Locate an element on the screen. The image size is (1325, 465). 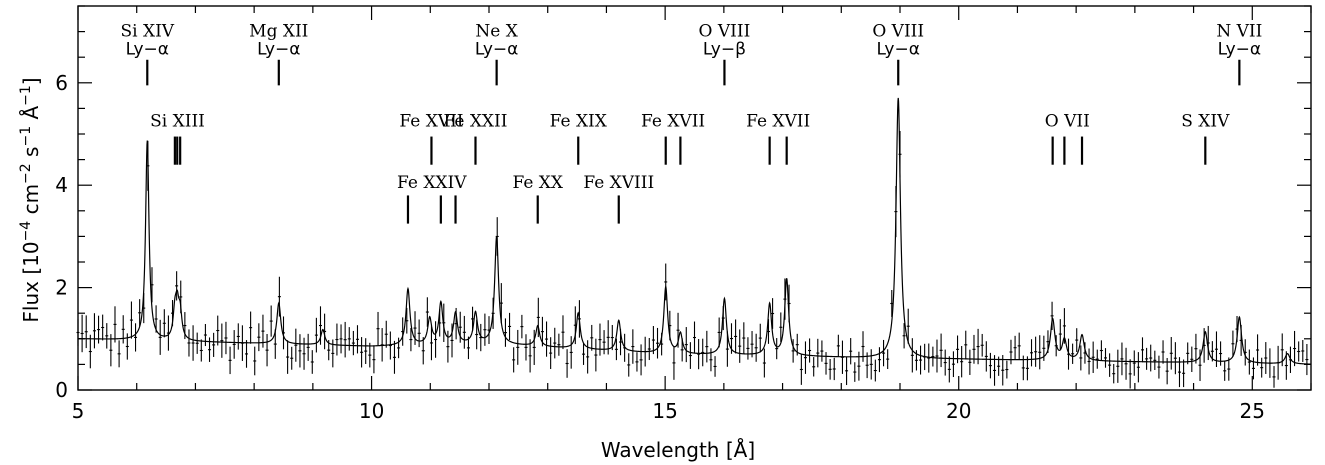
ion-label: O VII is located at coordinates (1067, 121).